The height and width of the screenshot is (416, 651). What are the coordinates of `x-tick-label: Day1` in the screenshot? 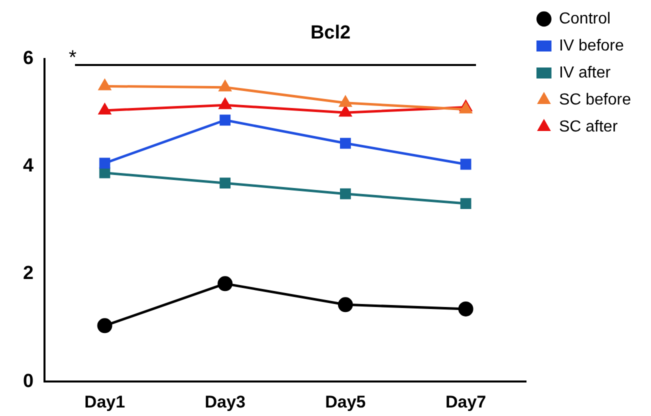 It's located at (105, 402).